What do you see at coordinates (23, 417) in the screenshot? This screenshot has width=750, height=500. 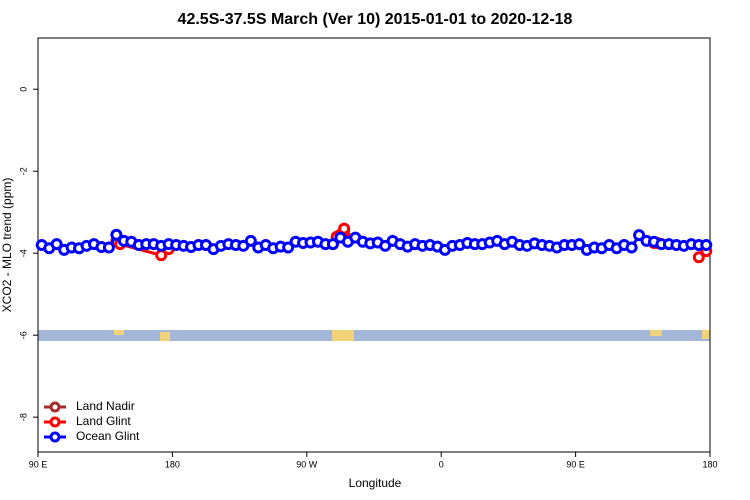 I see `y-tick-label: -8` at bounding box center [23, 417].